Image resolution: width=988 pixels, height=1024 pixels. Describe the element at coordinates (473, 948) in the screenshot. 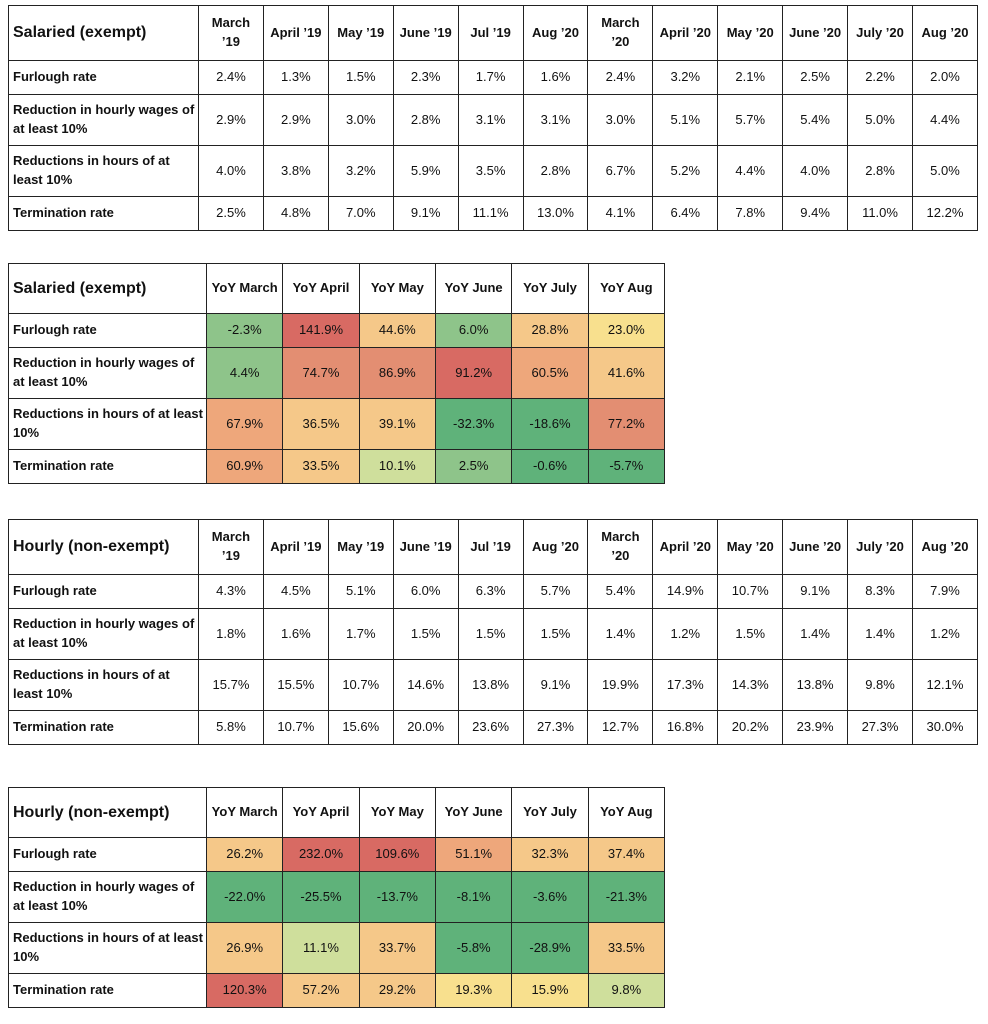

I see `table-cell: -5.8%` at that location.